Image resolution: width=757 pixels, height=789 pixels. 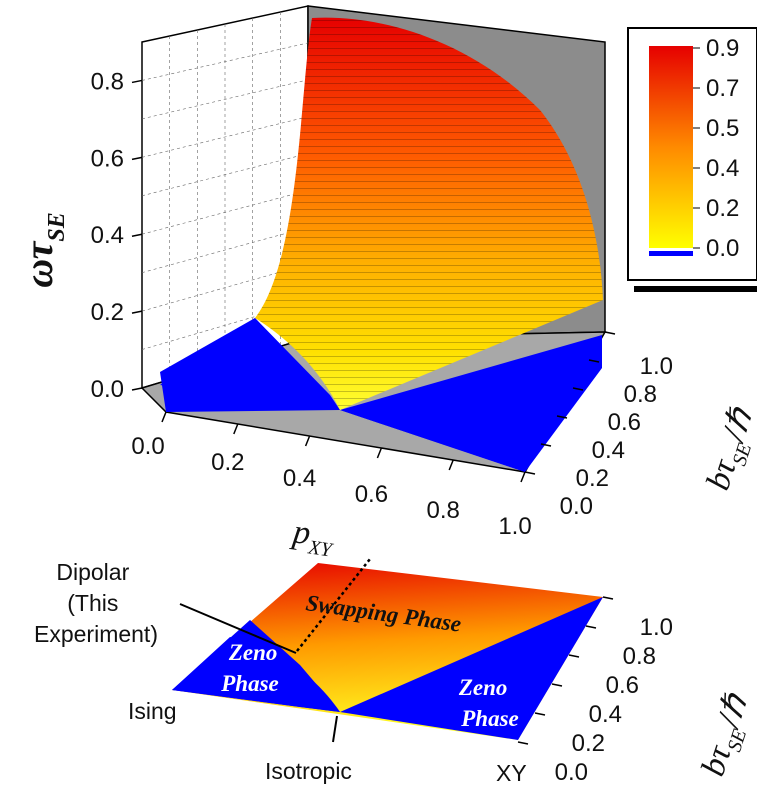 I want to click on dipolar-line3: Experiment), so click(x=96, y=634).